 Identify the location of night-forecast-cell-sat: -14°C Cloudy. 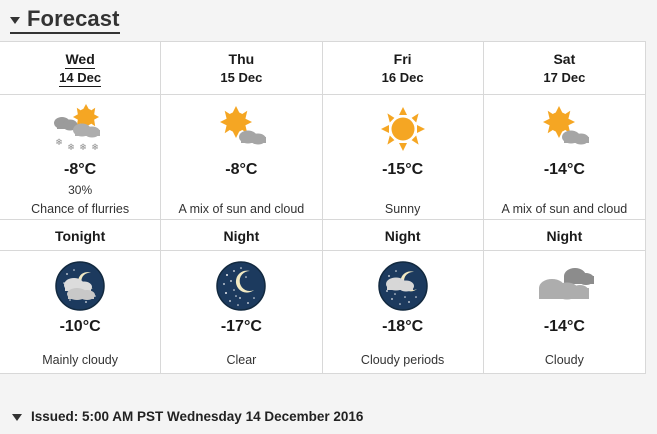
(564, 312).